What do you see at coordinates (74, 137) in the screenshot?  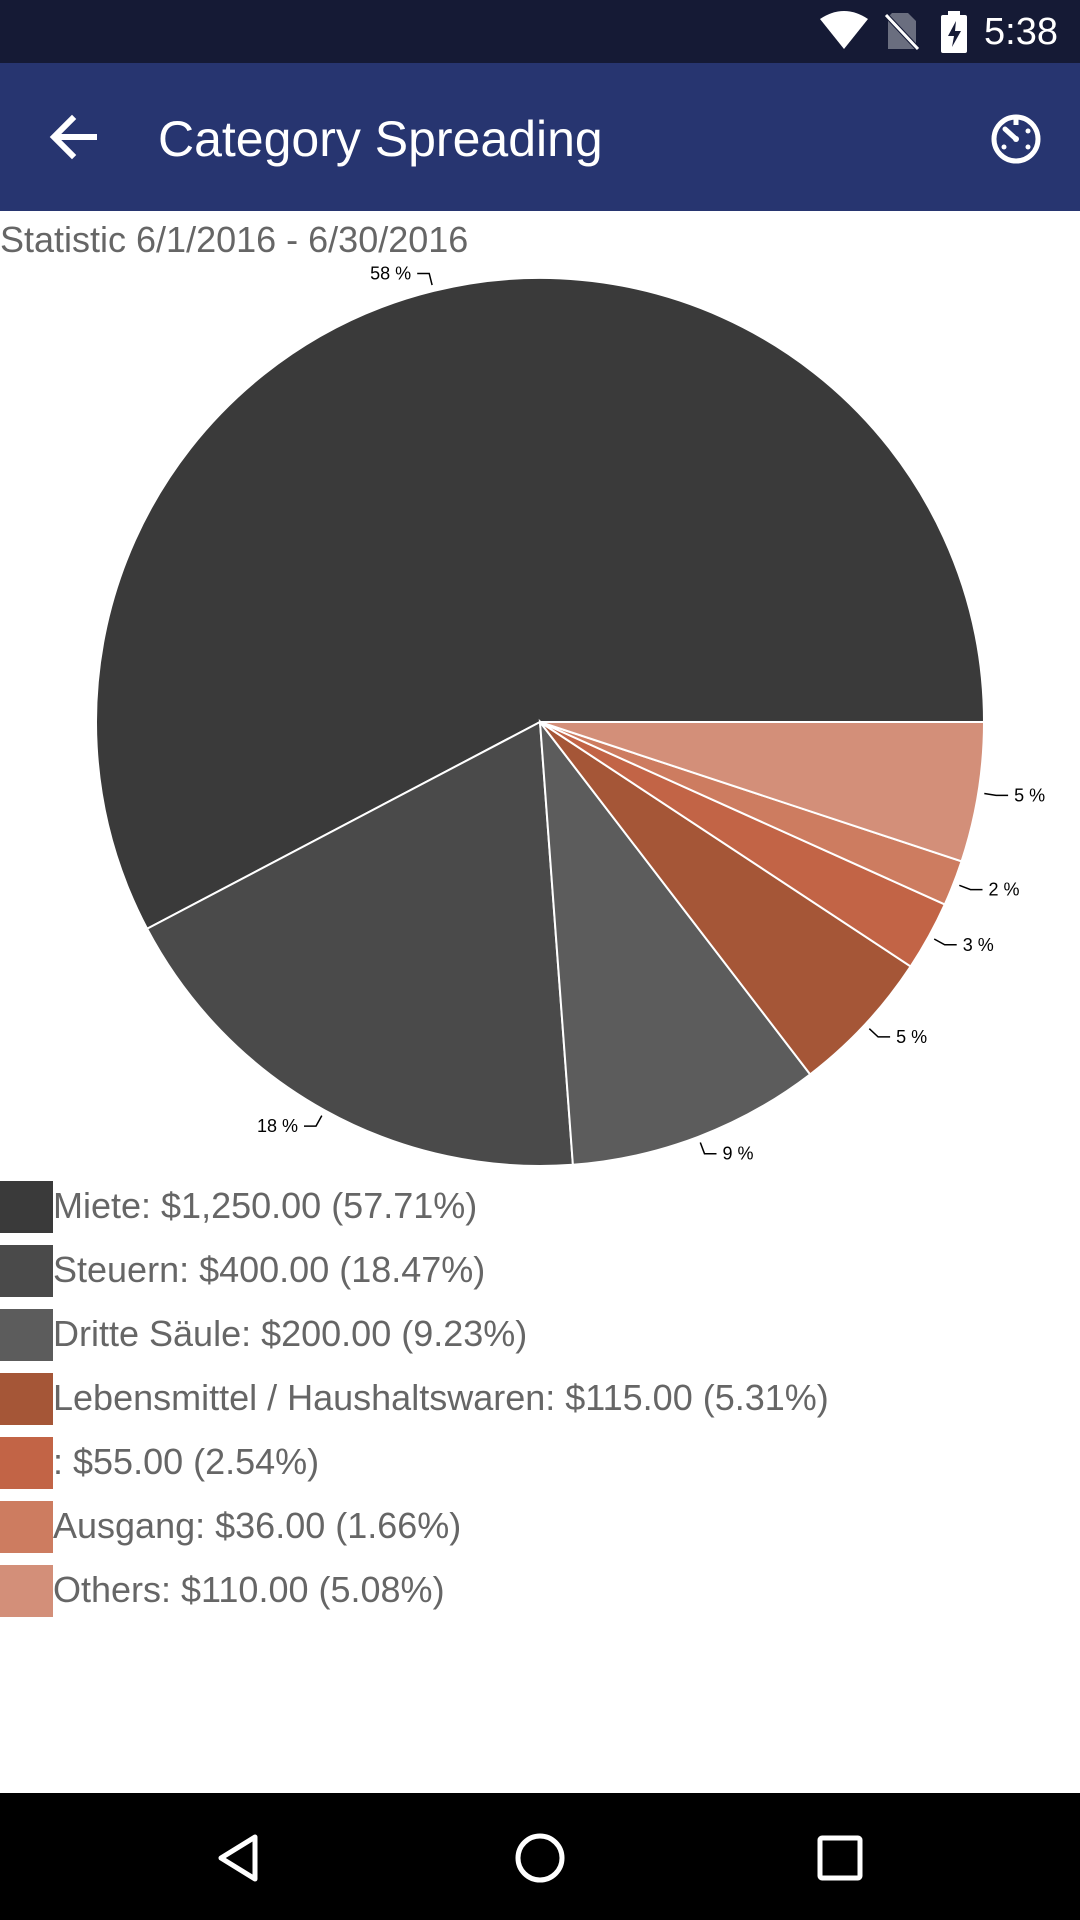 I see `arrow-back-icon` at bounding box center [74, 137].